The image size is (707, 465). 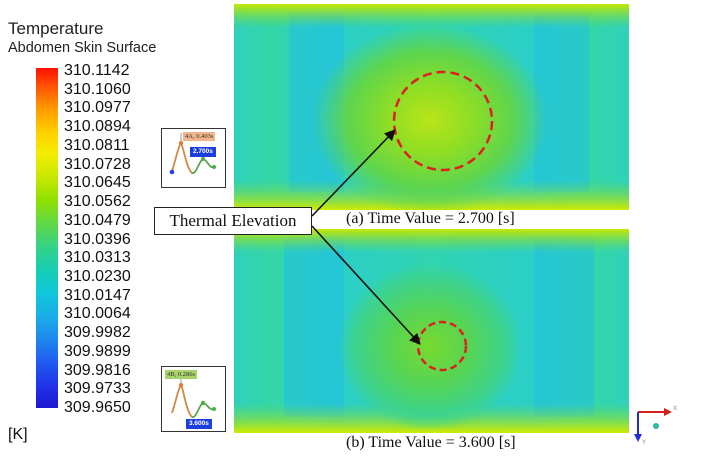 I want to click on triad-y-label: Y, so click(x=644, y=443).